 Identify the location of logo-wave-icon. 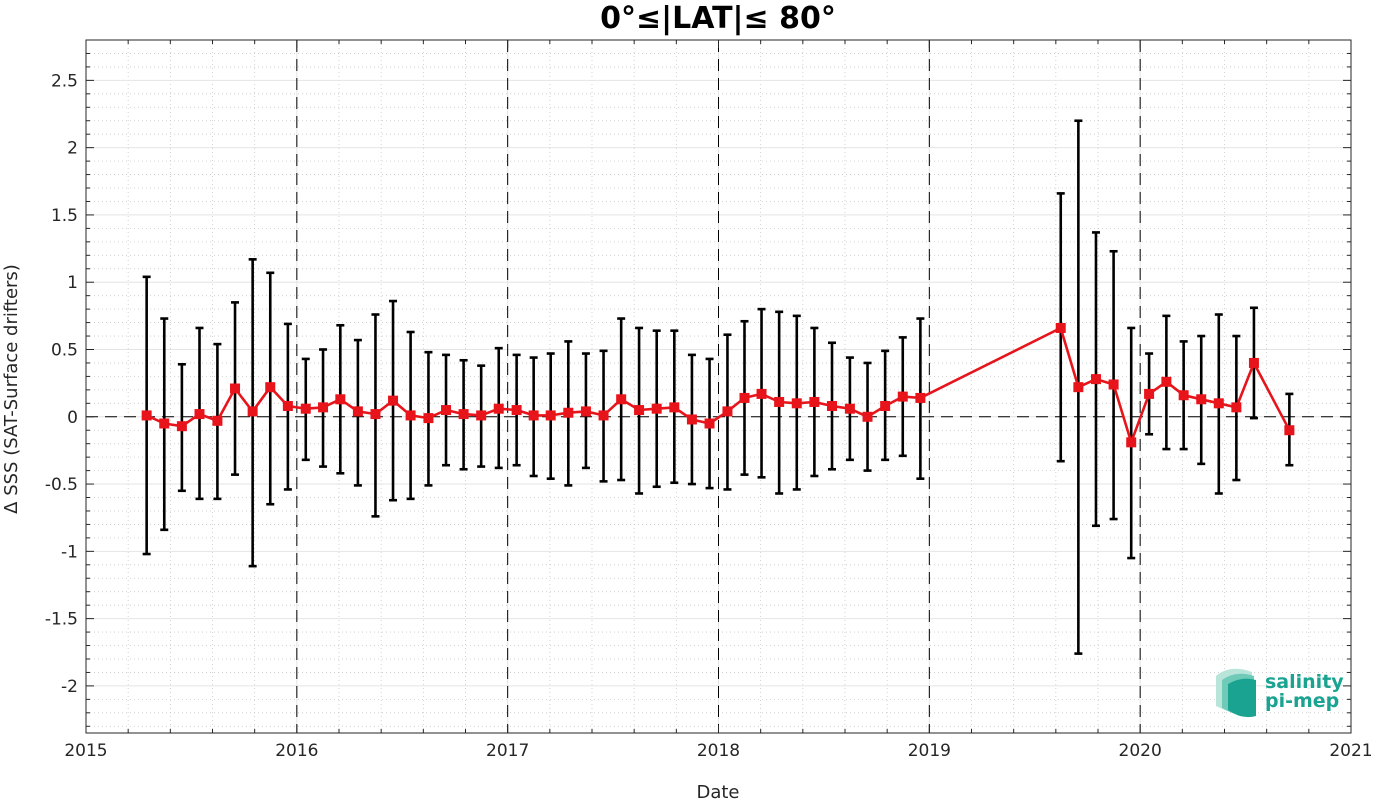
(1236, 693).